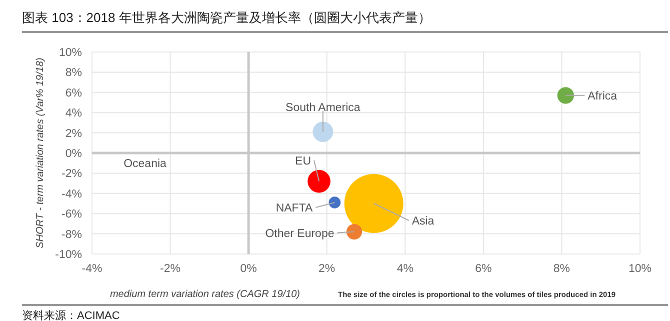  I want to click on x-tick-label: 8%, so click(561, 269).